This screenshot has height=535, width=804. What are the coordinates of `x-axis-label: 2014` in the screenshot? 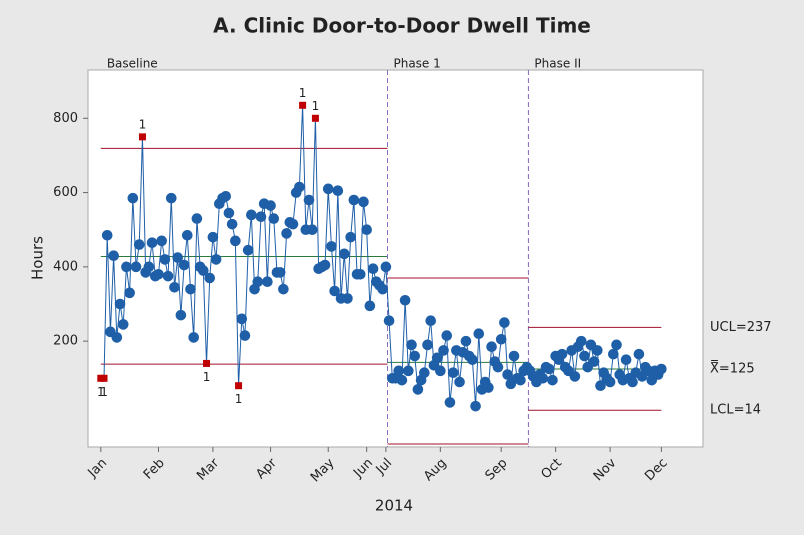 It's located at (394, 506).